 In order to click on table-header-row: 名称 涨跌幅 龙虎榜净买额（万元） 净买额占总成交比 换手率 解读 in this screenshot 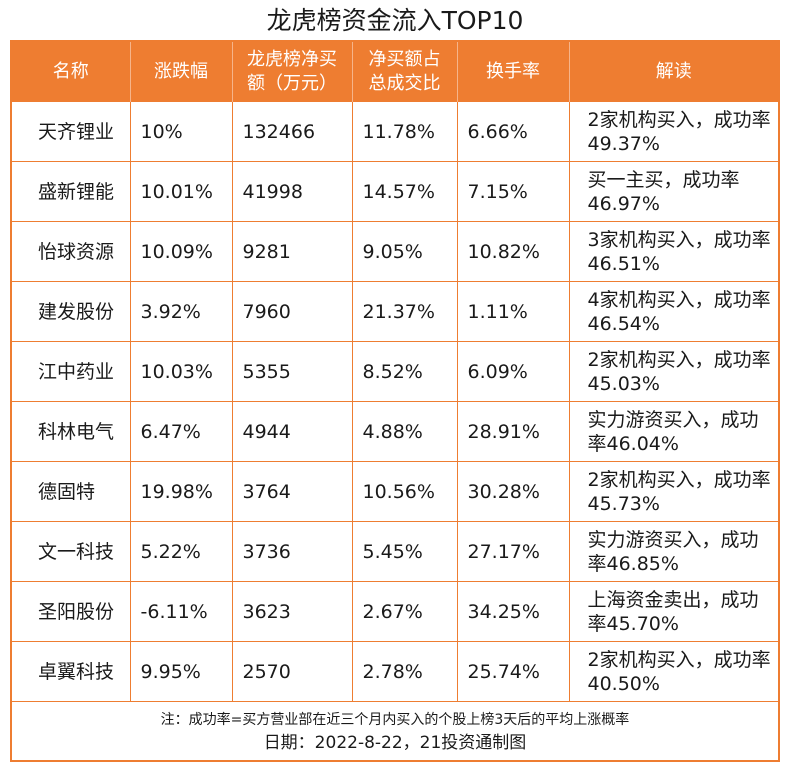, I will do `click(395, 72)`.